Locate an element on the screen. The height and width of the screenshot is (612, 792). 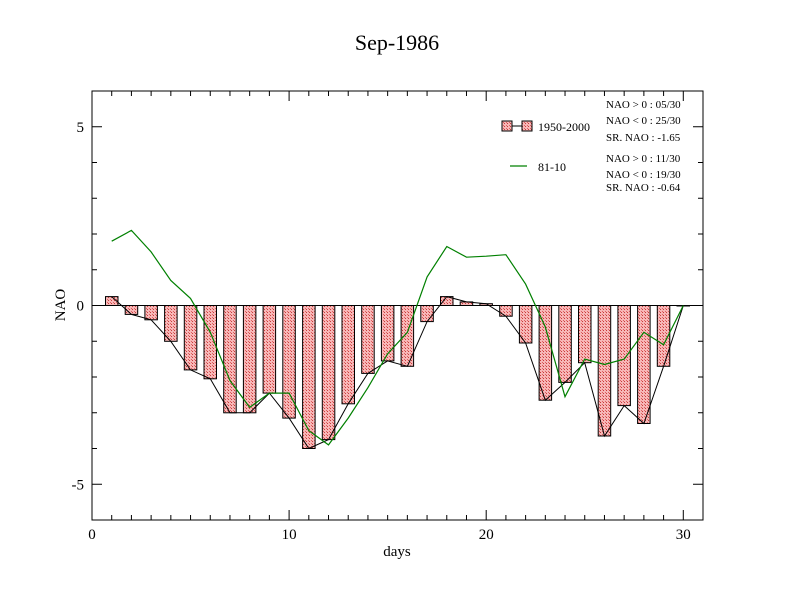
x-tick-label: 10 is located at coordinates (289, 535).